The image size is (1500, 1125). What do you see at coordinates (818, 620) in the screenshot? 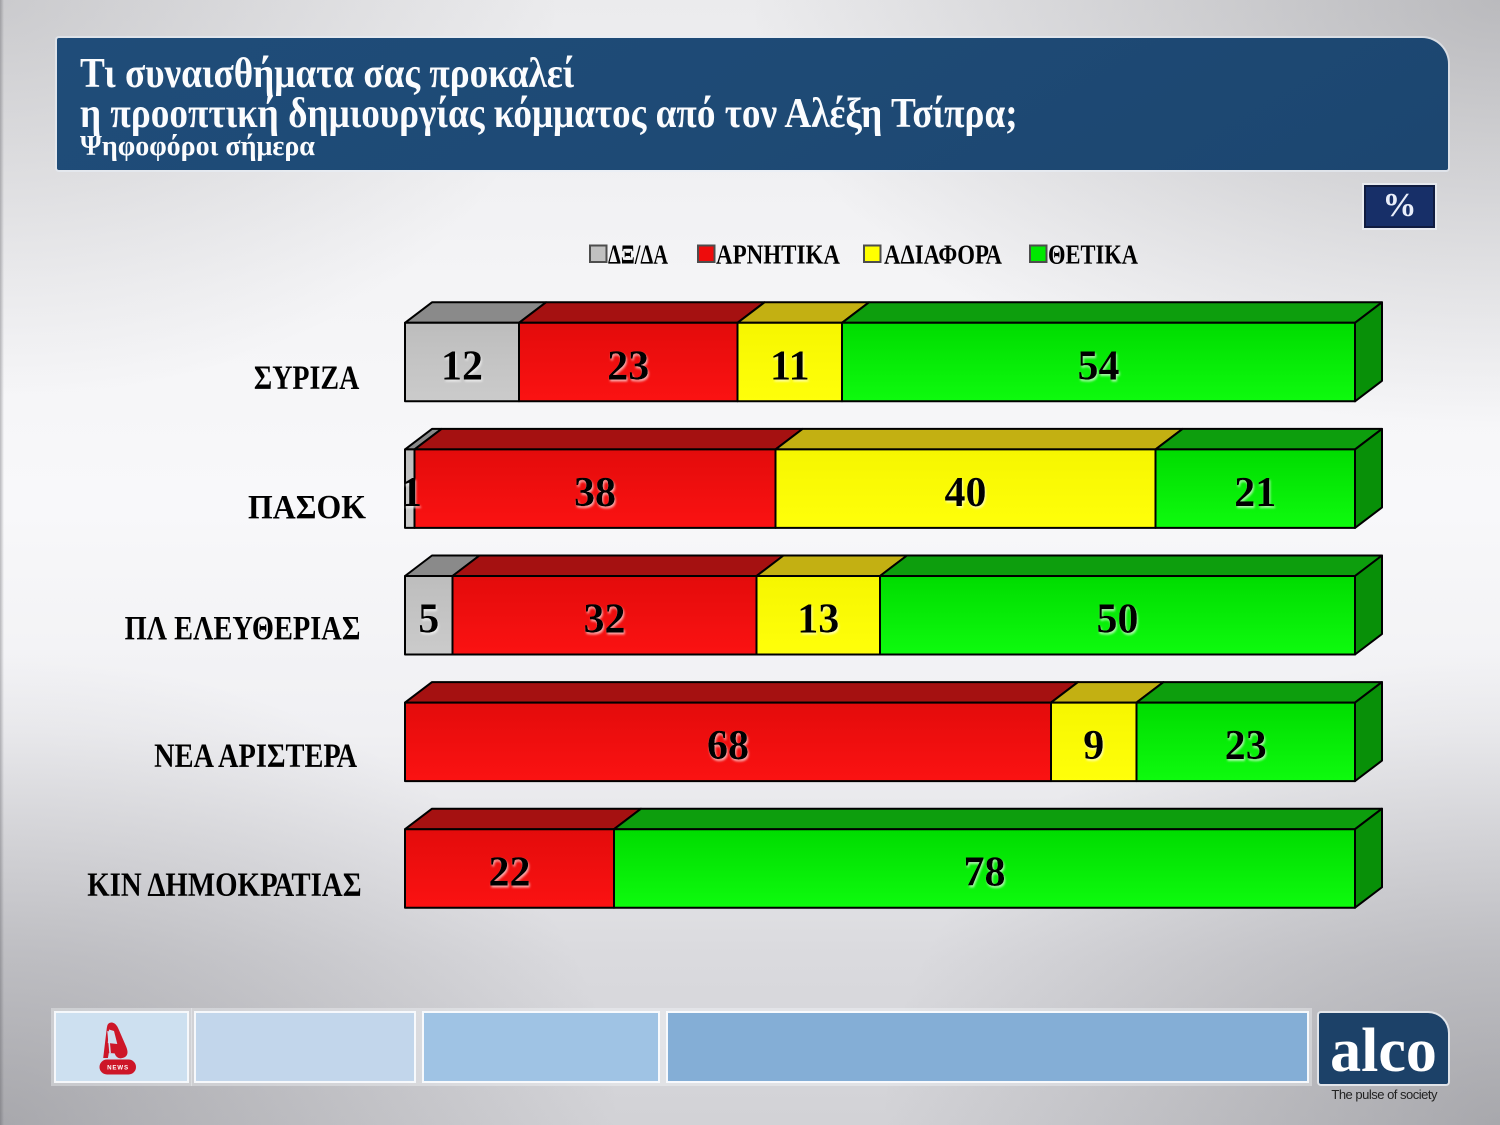
I see `svg-text: 13` at bounding box center [818, 620].